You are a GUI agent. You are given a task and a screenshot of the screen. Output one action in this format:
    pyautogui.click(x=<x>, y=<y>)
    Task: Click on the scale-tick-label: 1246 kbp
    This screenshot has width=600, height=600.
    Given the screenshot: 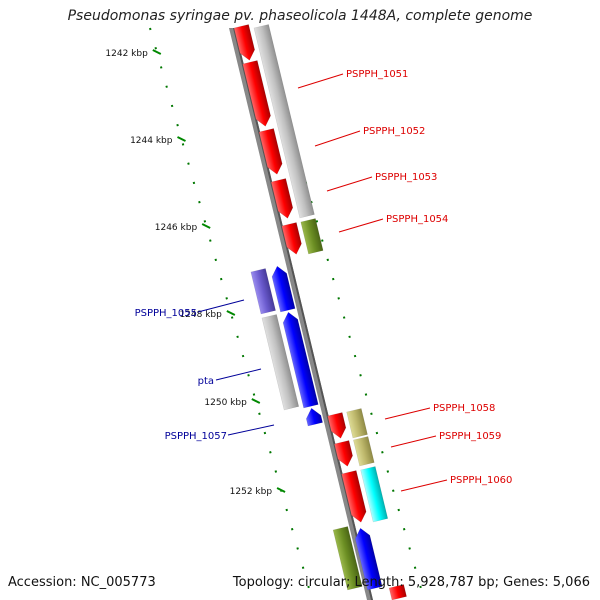 What is the action you would take?
    pyautogui.click(x=176, y=228)
    